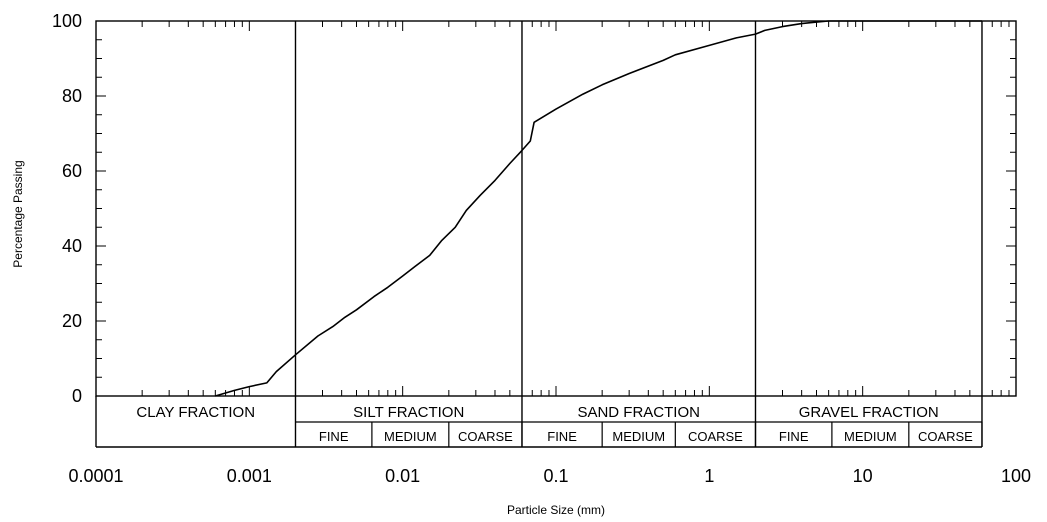  Describe the element at coordinates (72, 171) in the screenshot. I see `y-tick-label: 60` at that location.